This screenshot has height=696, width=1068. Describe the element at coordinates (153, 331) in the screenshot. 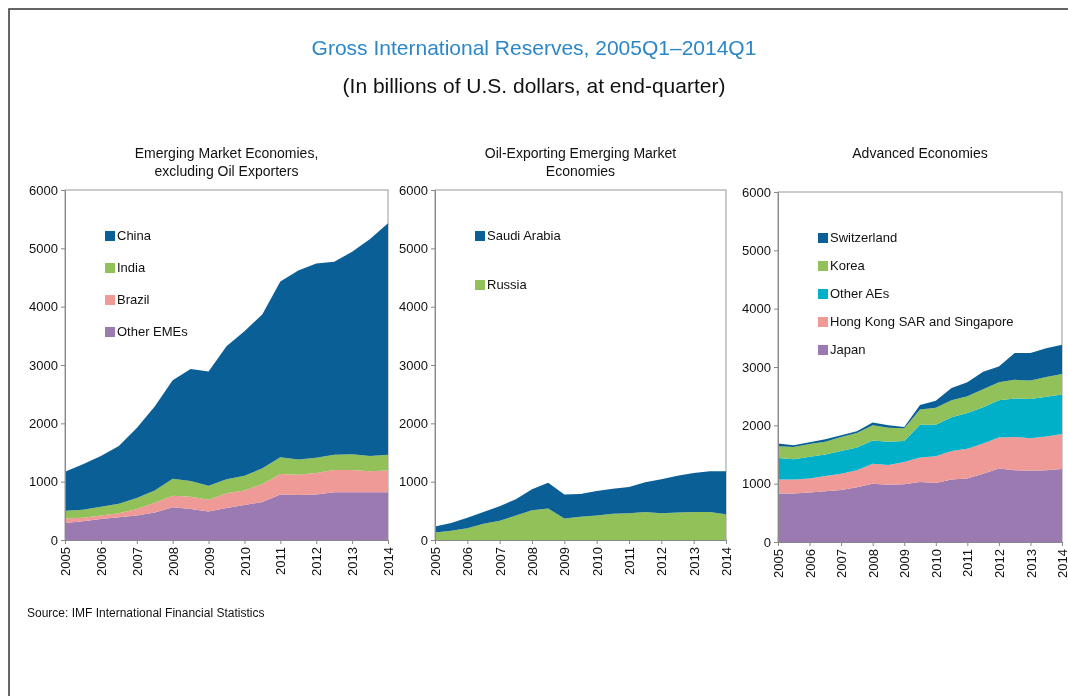

I see `legend-label: Other EMEs` at that location.